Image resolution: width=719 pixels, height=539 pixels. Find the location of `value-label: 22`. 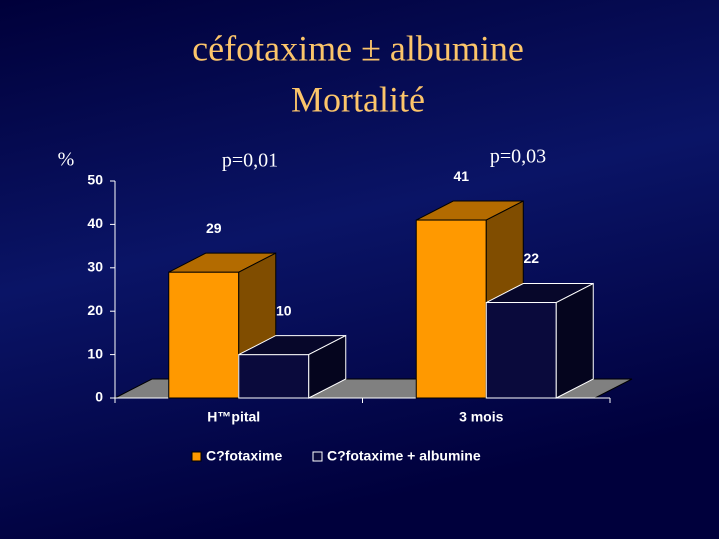

value-label: 22 is located at coordinates (531, 258).